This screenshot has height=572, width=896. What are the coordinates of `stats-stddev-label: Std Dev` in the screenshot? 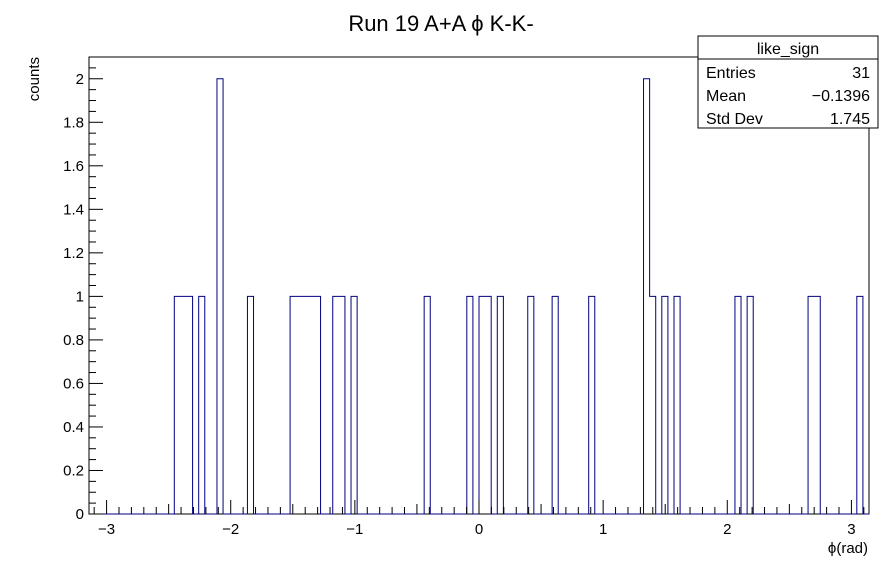 It's located at (734, 119).